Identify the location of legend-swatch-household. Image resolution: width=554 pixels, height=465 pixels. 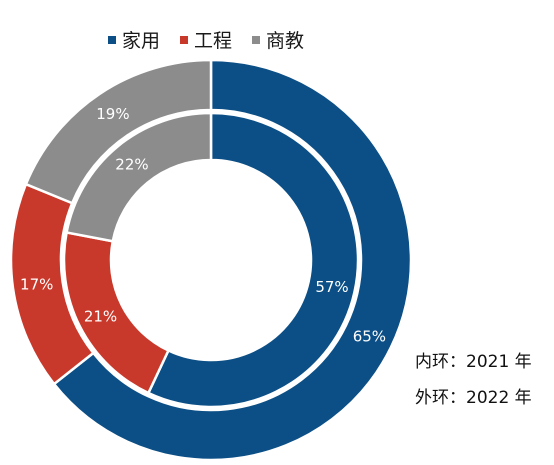
(112, 39).